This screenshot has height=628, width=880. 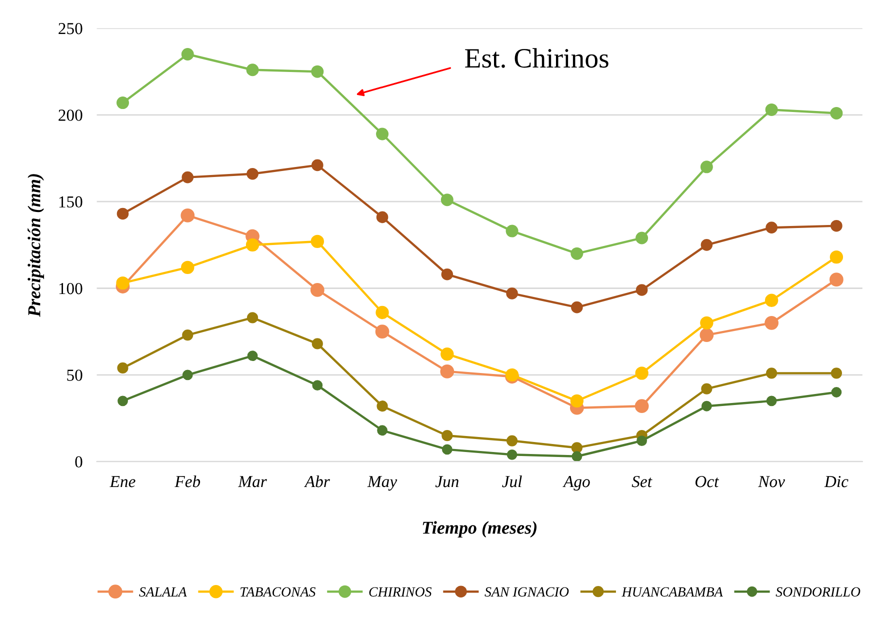 What do you see at coordinates (836, 482) in the screenshot?
I see `x-tick-label: Dic` at bounding box center [836, 482].